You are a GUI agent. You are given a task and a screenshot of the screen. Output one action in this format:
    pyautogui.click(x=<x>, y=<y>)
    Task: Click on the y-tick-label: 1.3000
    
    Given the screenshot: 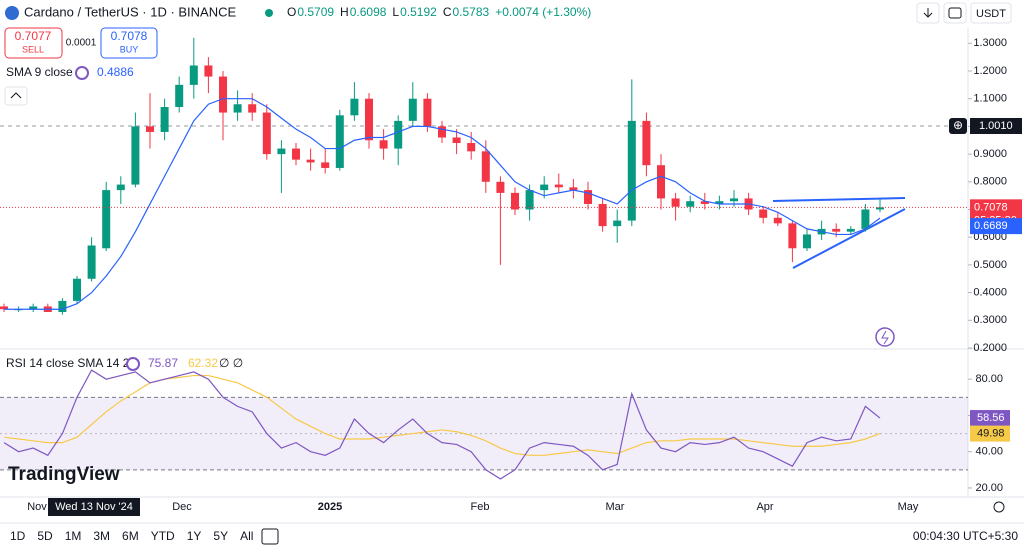 What is the action you would take?
    pyautogui.click(x=990, y=43)
    